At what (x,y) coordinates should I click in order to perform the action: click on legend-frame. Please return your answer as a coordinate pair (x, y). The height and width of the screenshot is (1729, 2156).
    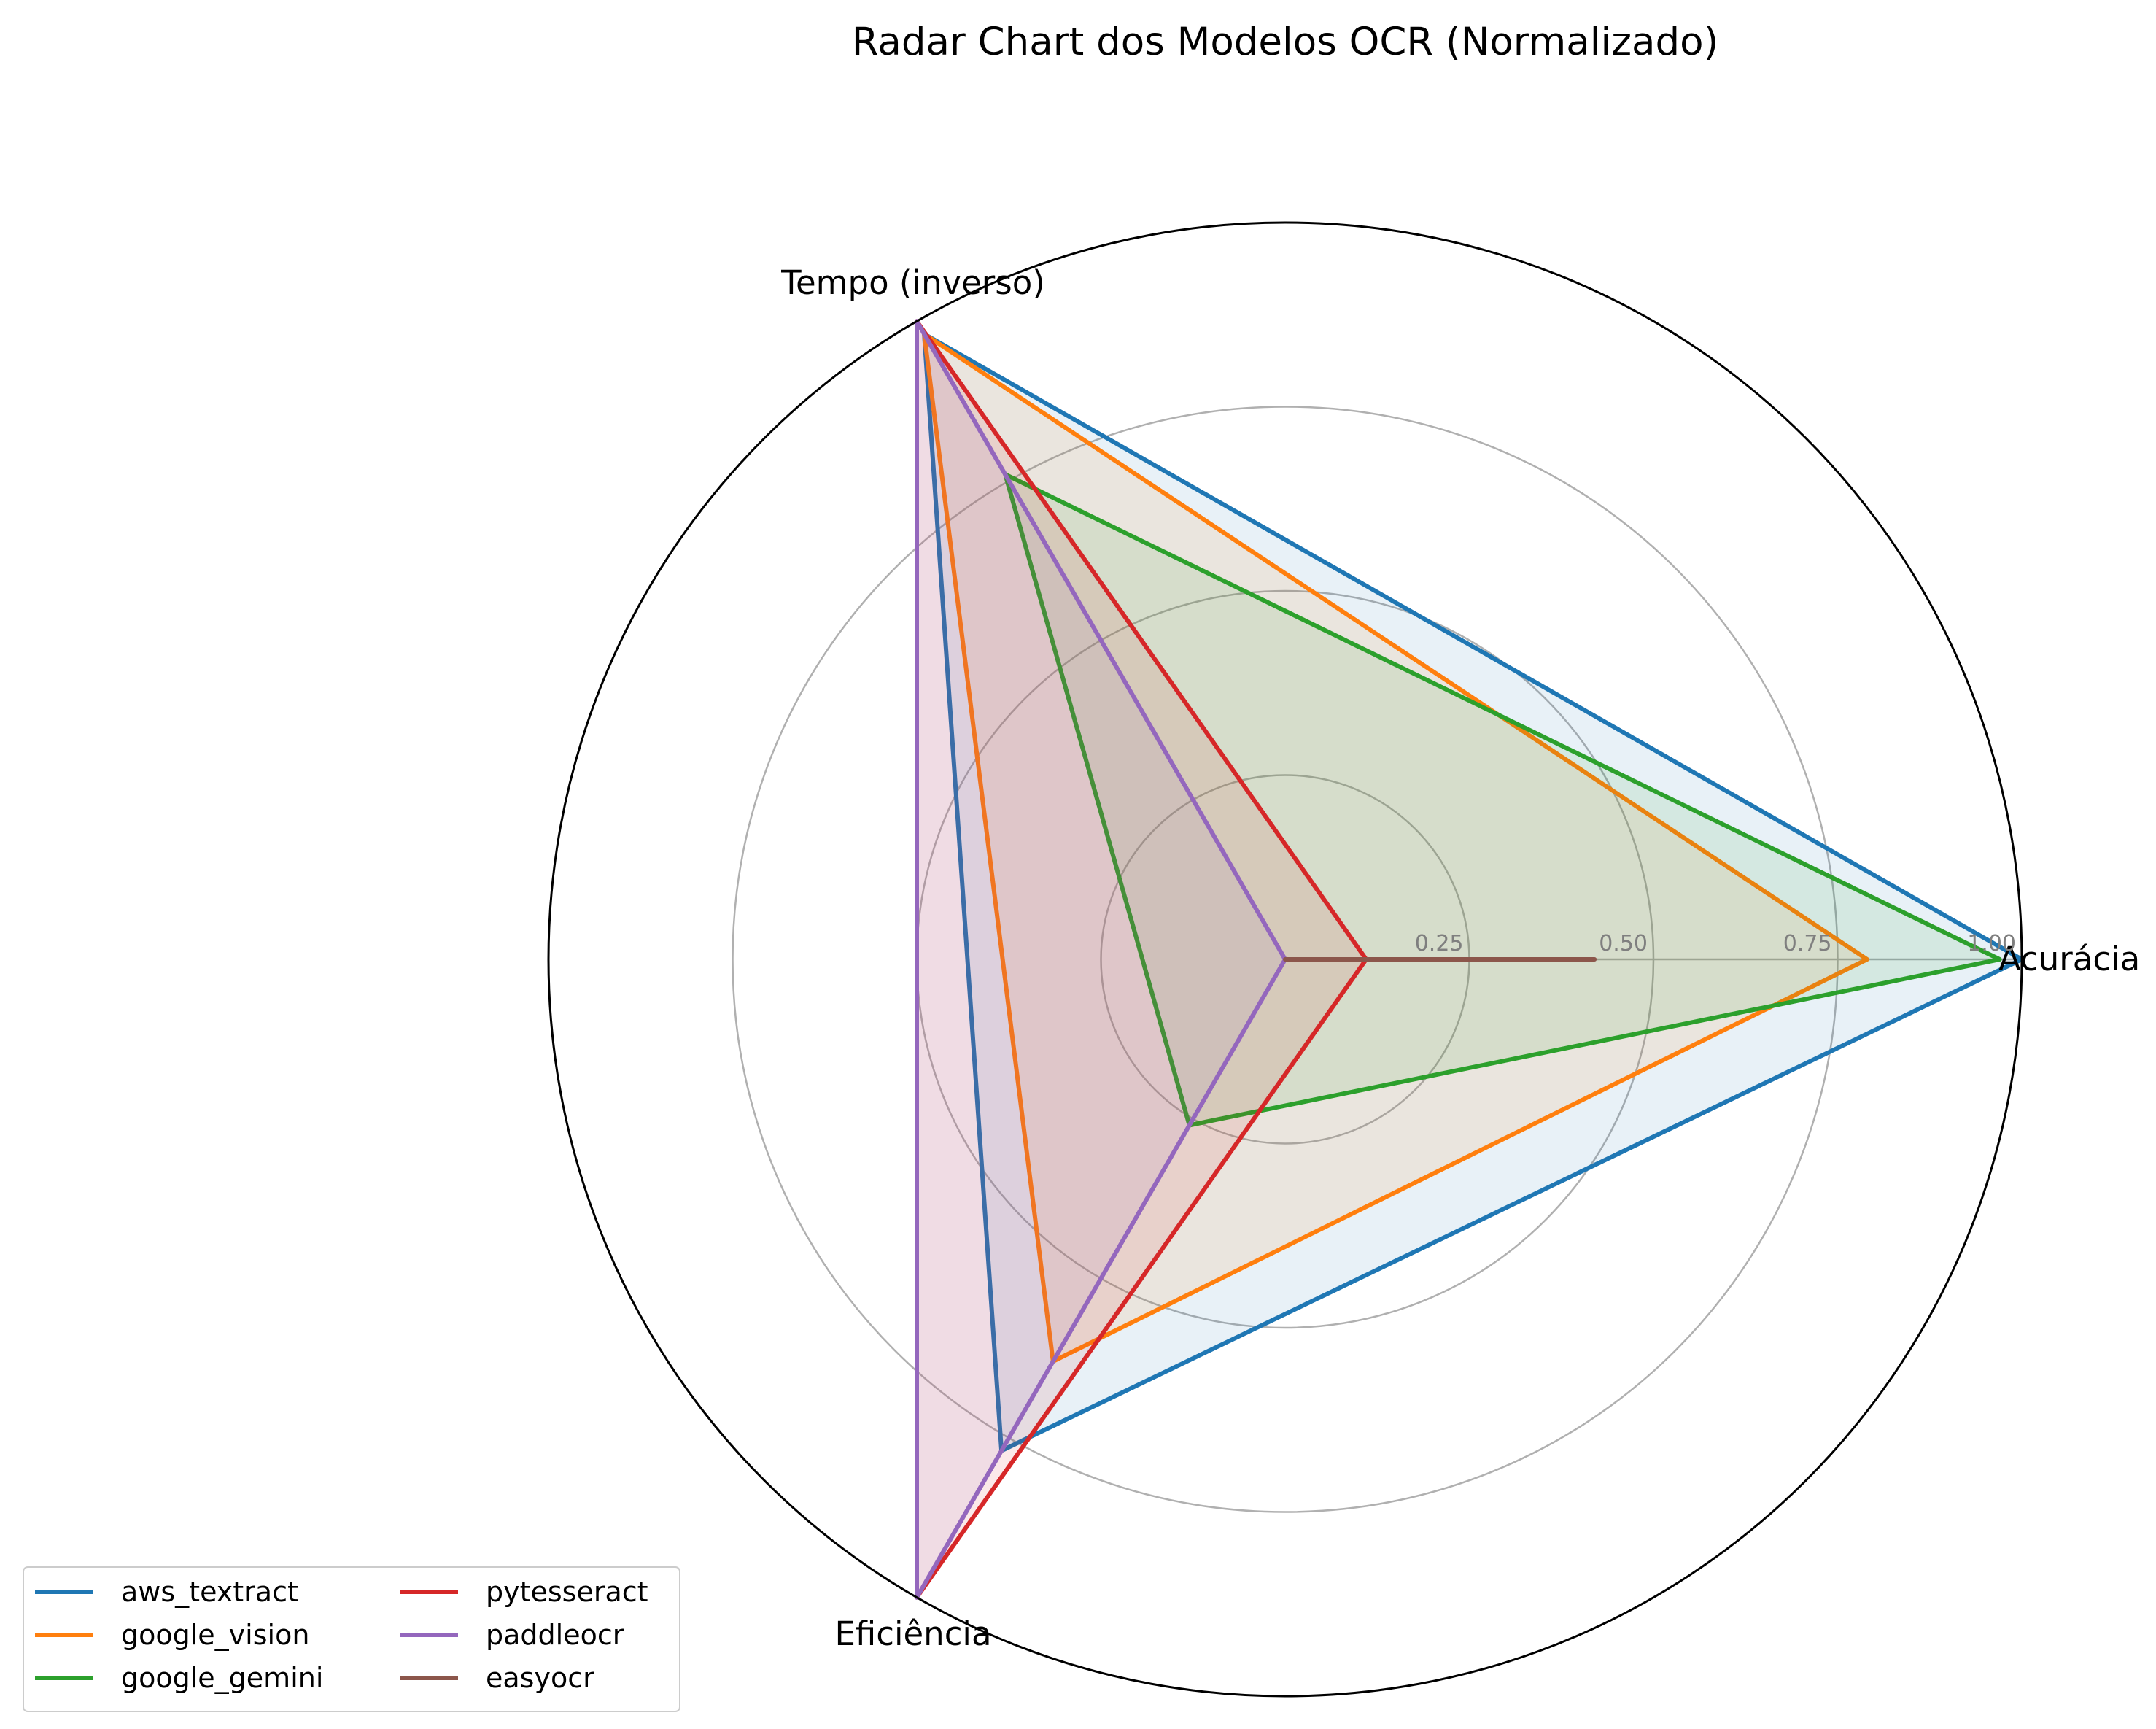
    Looking at the image, I should click on (351, 1639).